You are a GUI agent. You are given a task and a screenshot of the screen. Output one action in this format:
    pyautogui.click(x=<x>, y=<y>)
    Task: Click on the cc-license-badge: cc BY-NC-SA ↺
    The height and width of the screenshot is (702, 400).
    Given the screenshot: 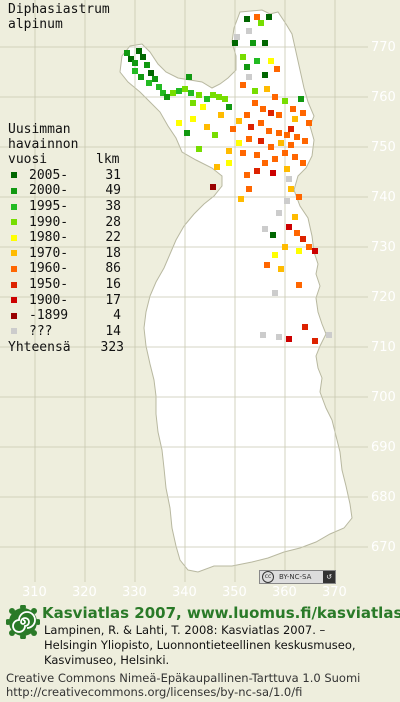 What is the action you would take?
    pyautogui.click(x=297, y=577)
    